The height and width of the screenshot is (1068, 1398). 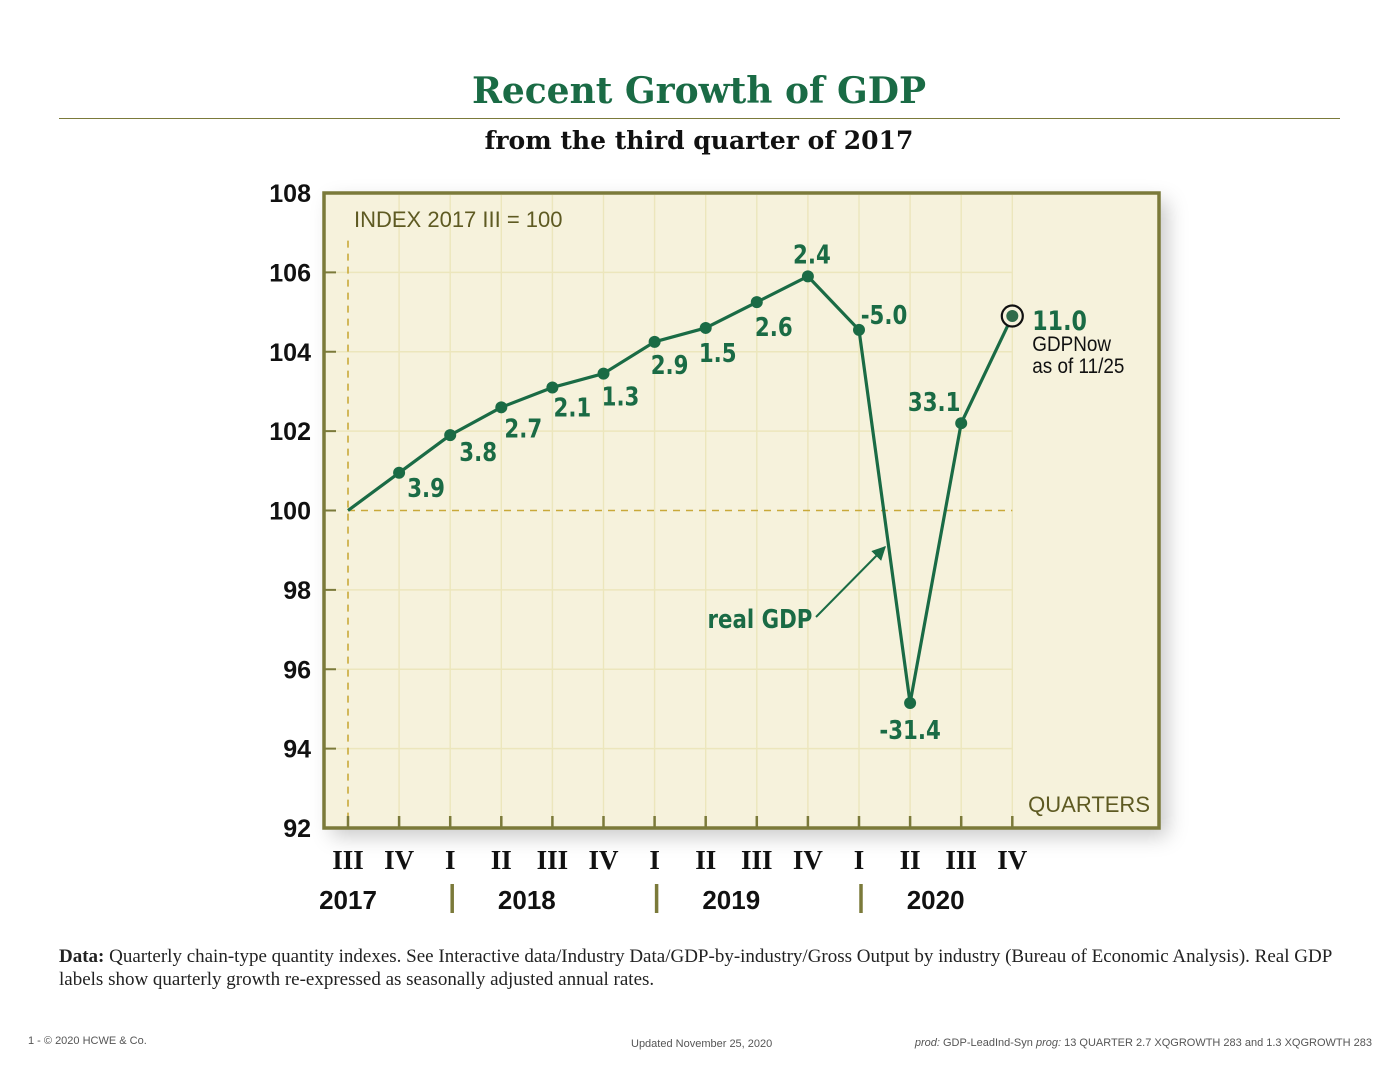 What do you see at coordinates (1059, 321) in the screenshot?
I see `nowcast-value-label: 11.0` at bounding box center [1059, 321].